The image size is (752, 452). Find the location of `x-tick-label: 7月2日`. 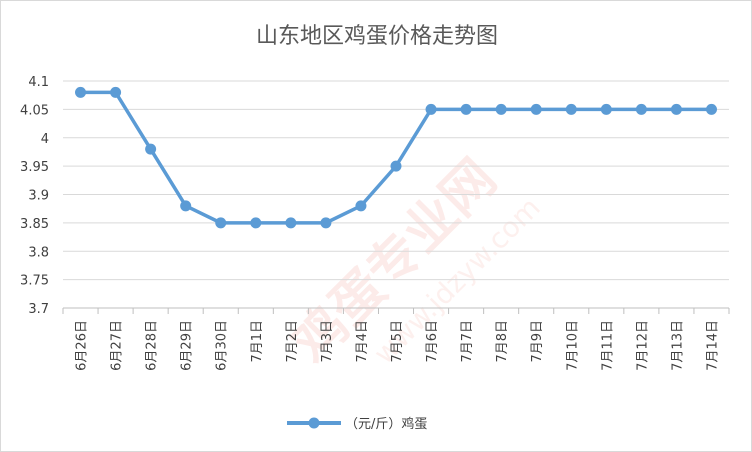

x-tick-label: 7月2日 is located at coordinates (292, 341).